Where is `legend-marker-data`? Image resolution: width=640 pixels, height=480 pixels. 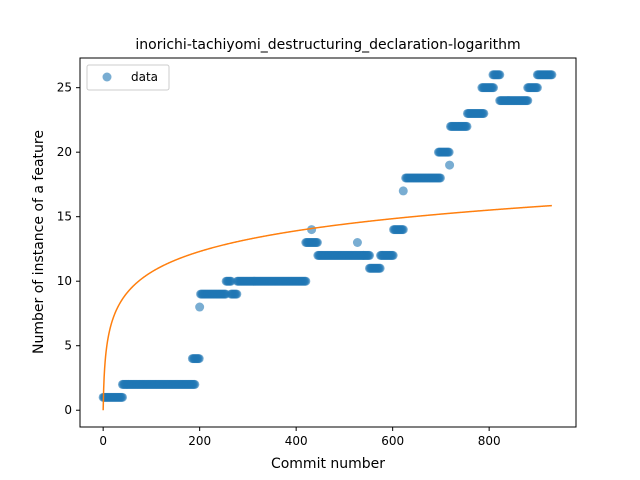
legend-marker-data is located at coordinates (107, 77).